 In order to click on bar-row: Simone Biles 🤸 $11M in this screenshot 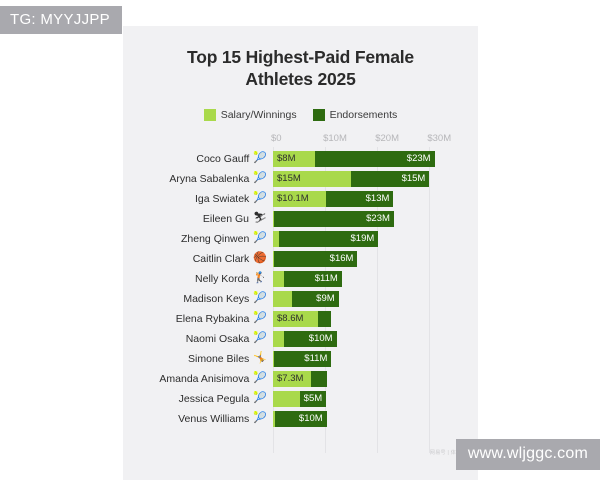, I will do `click(300, 359)`.